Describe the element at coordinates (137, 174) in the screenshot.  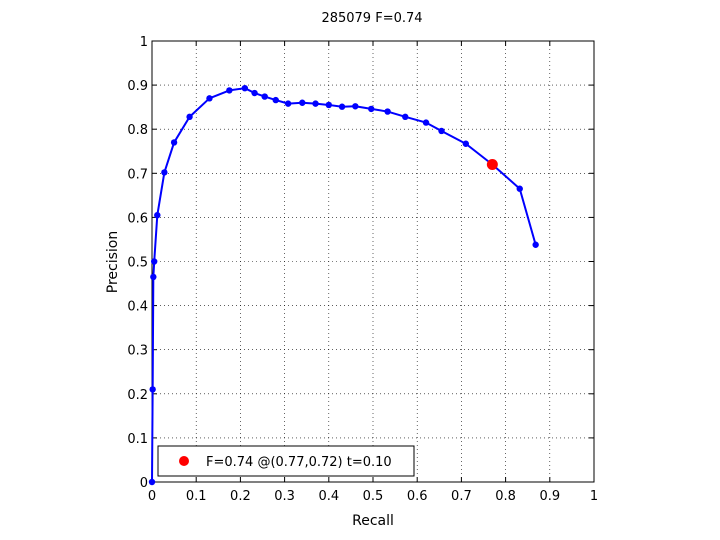
I see `y-tick-label: 0.7` at that location.